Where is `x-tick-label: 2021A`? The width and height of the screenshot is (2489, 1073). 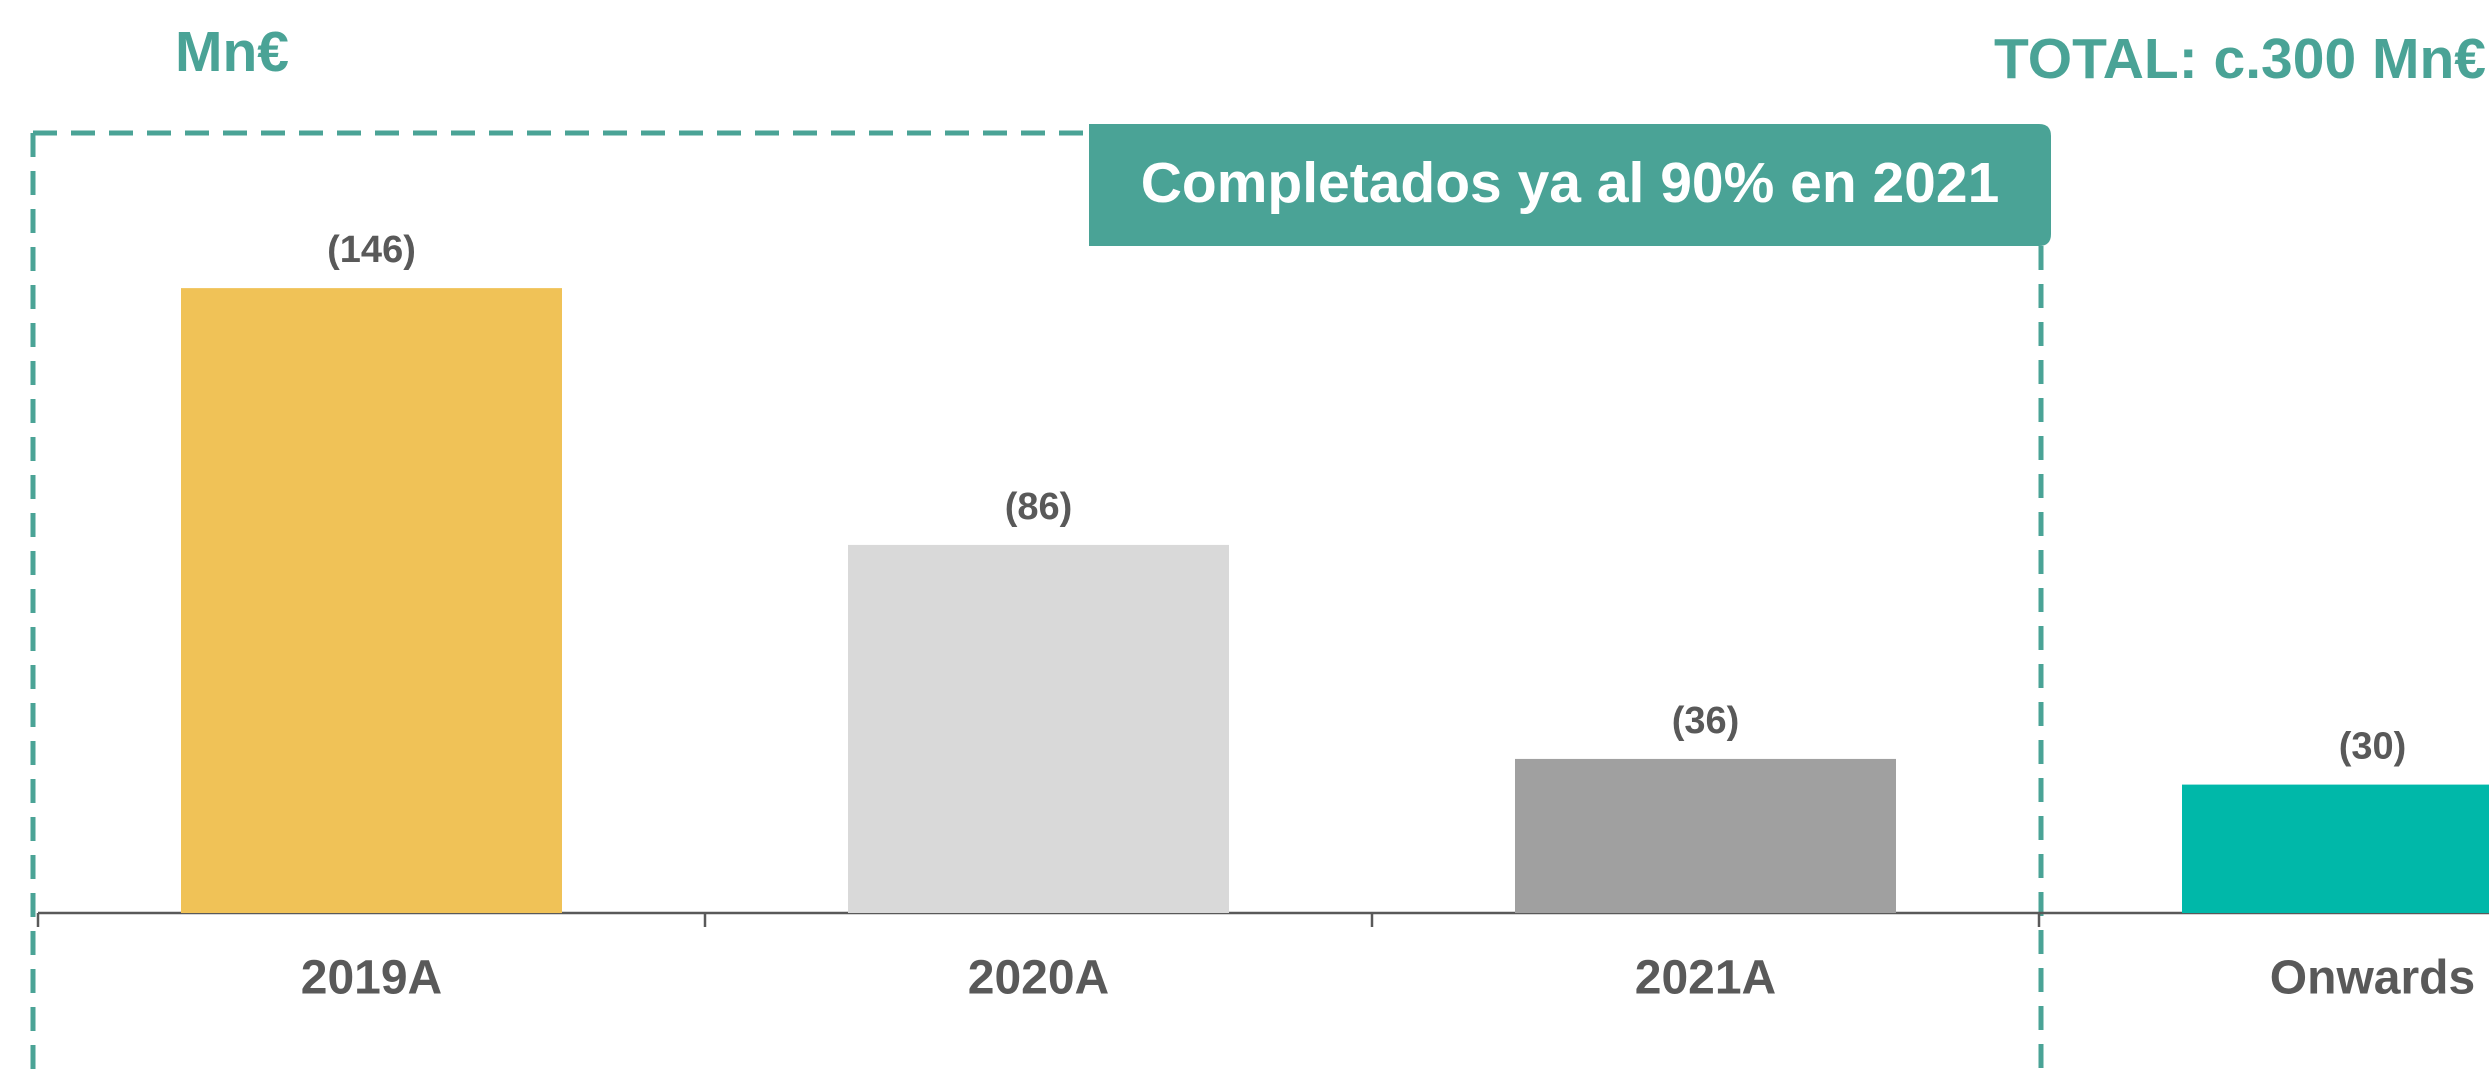 x-tick-label: 2021A is located at coordinates (1705, 978).